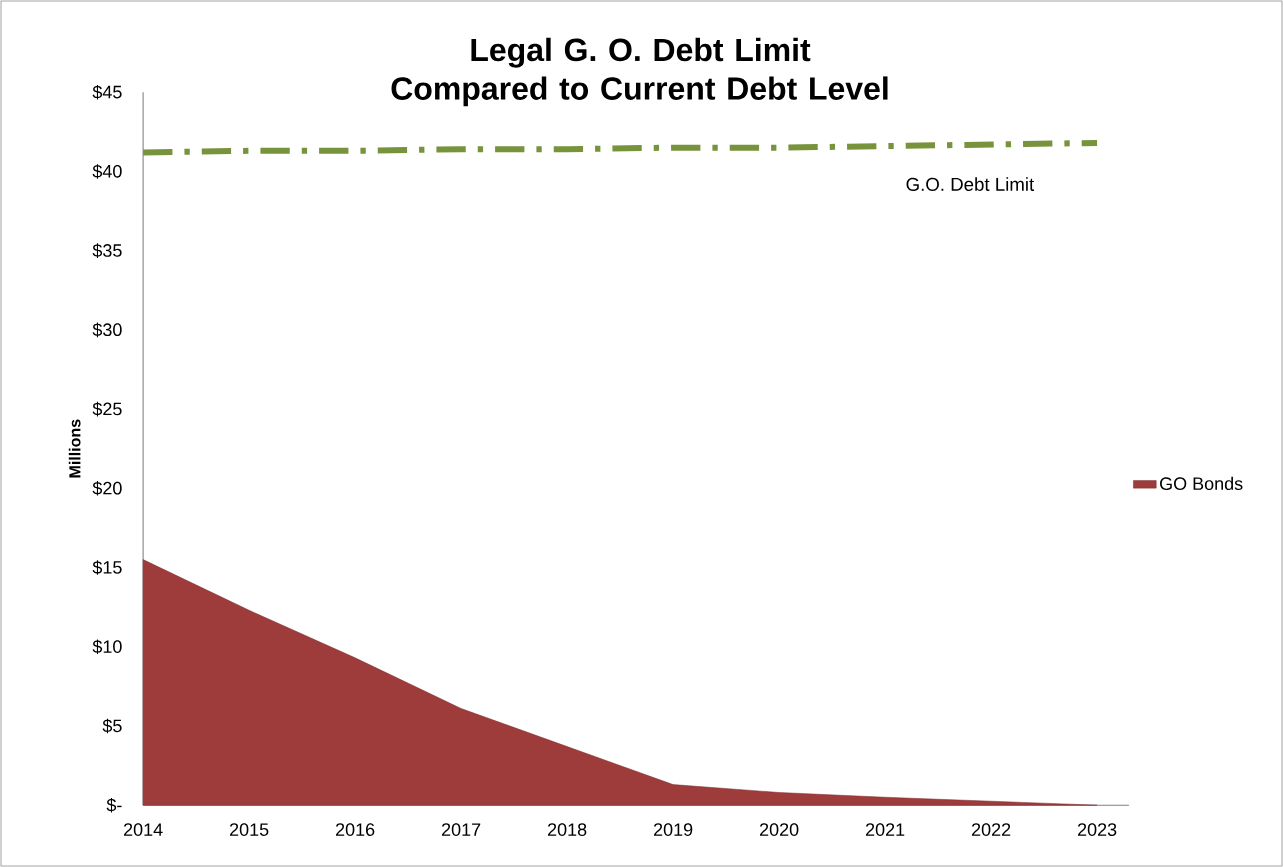 This screenshot has width=1283, height=867. Describe the element at coordinates (779, 829) in the screenshot. I see `x-tick-label: 2020` at that location.